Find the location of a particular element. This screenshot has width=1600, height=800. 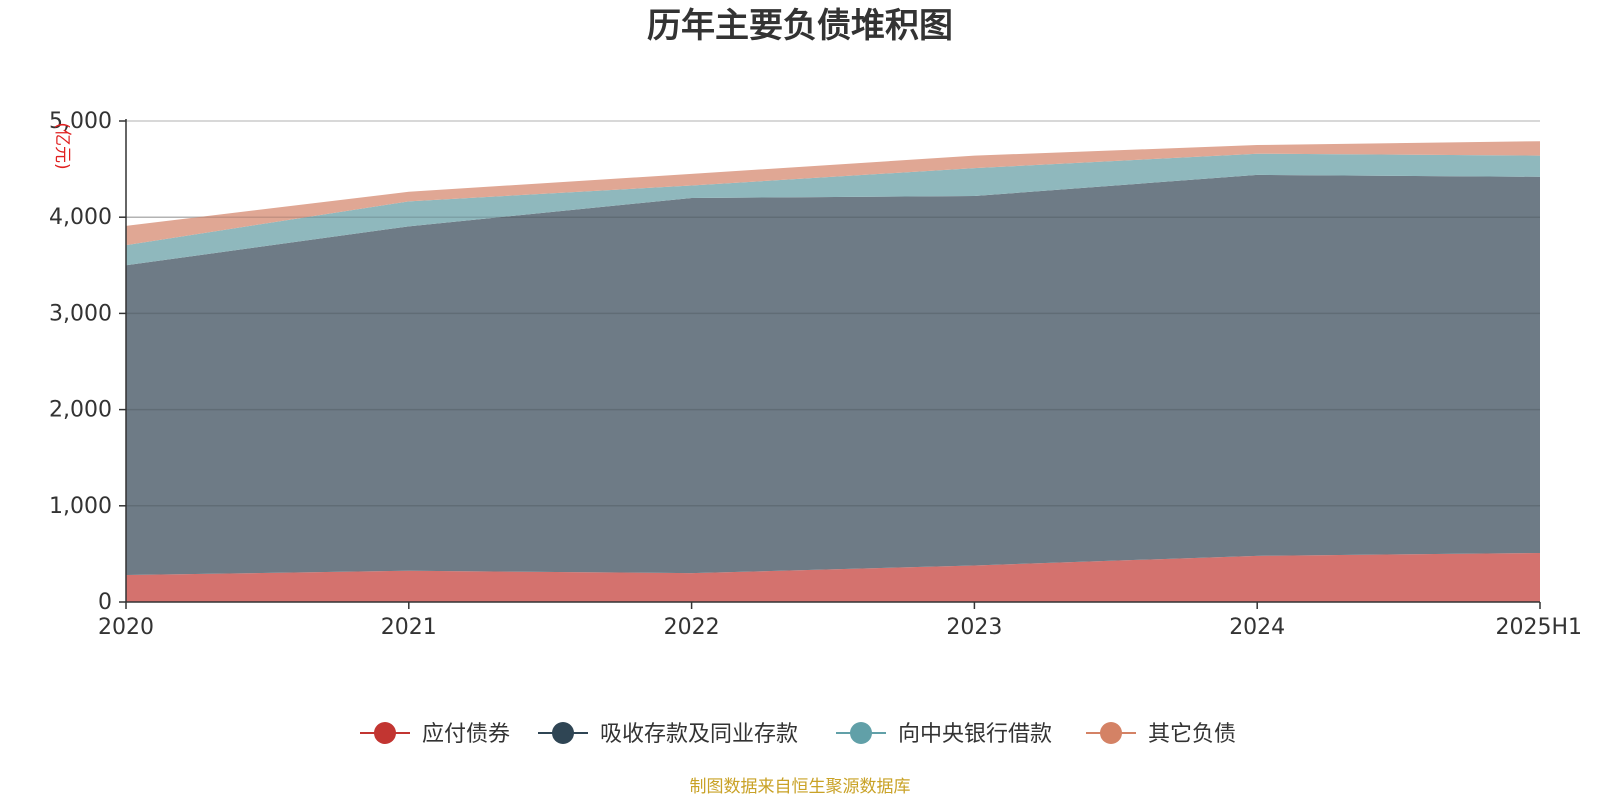

legend-item-3: 向中央银行借款 is located at coordinates (944, 734).